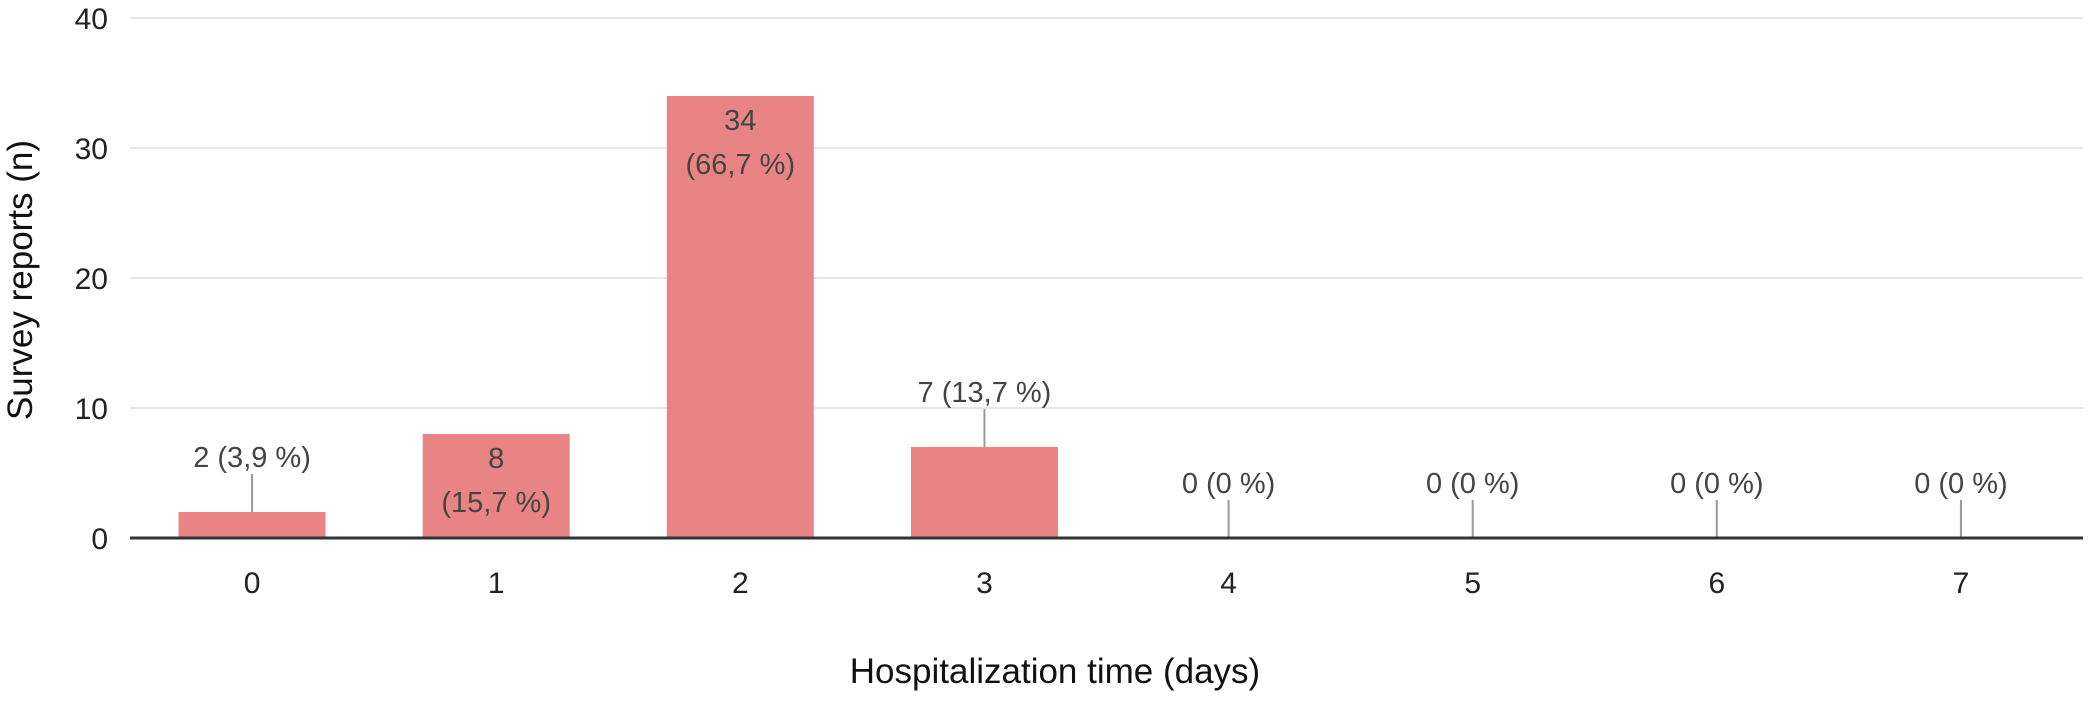 Image resolution: width=2091 pixels, height=701 pixels. I want to click on x-tick-label: 7, so click(1961, 583).